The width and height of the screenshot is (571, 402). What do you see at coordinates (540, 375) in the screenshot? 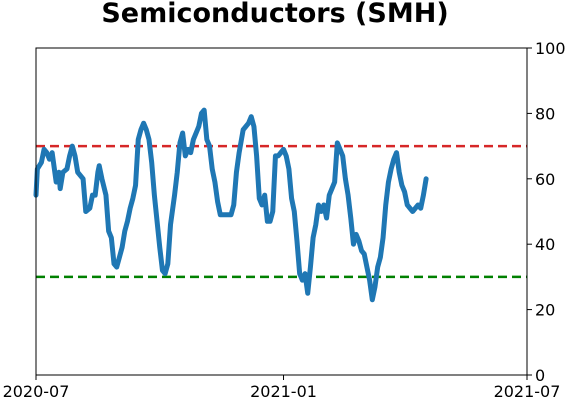
I see `y-tick-label: 0` at bounding box center [540, 375].